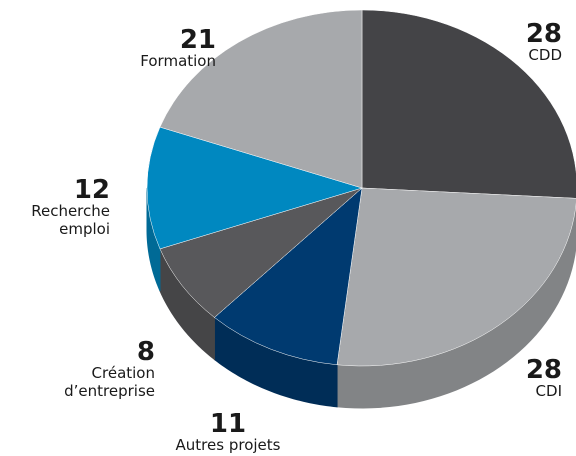 This screenshot has height=456, width=576. I want to click on category-label: Autres projets, so click(228, 445).